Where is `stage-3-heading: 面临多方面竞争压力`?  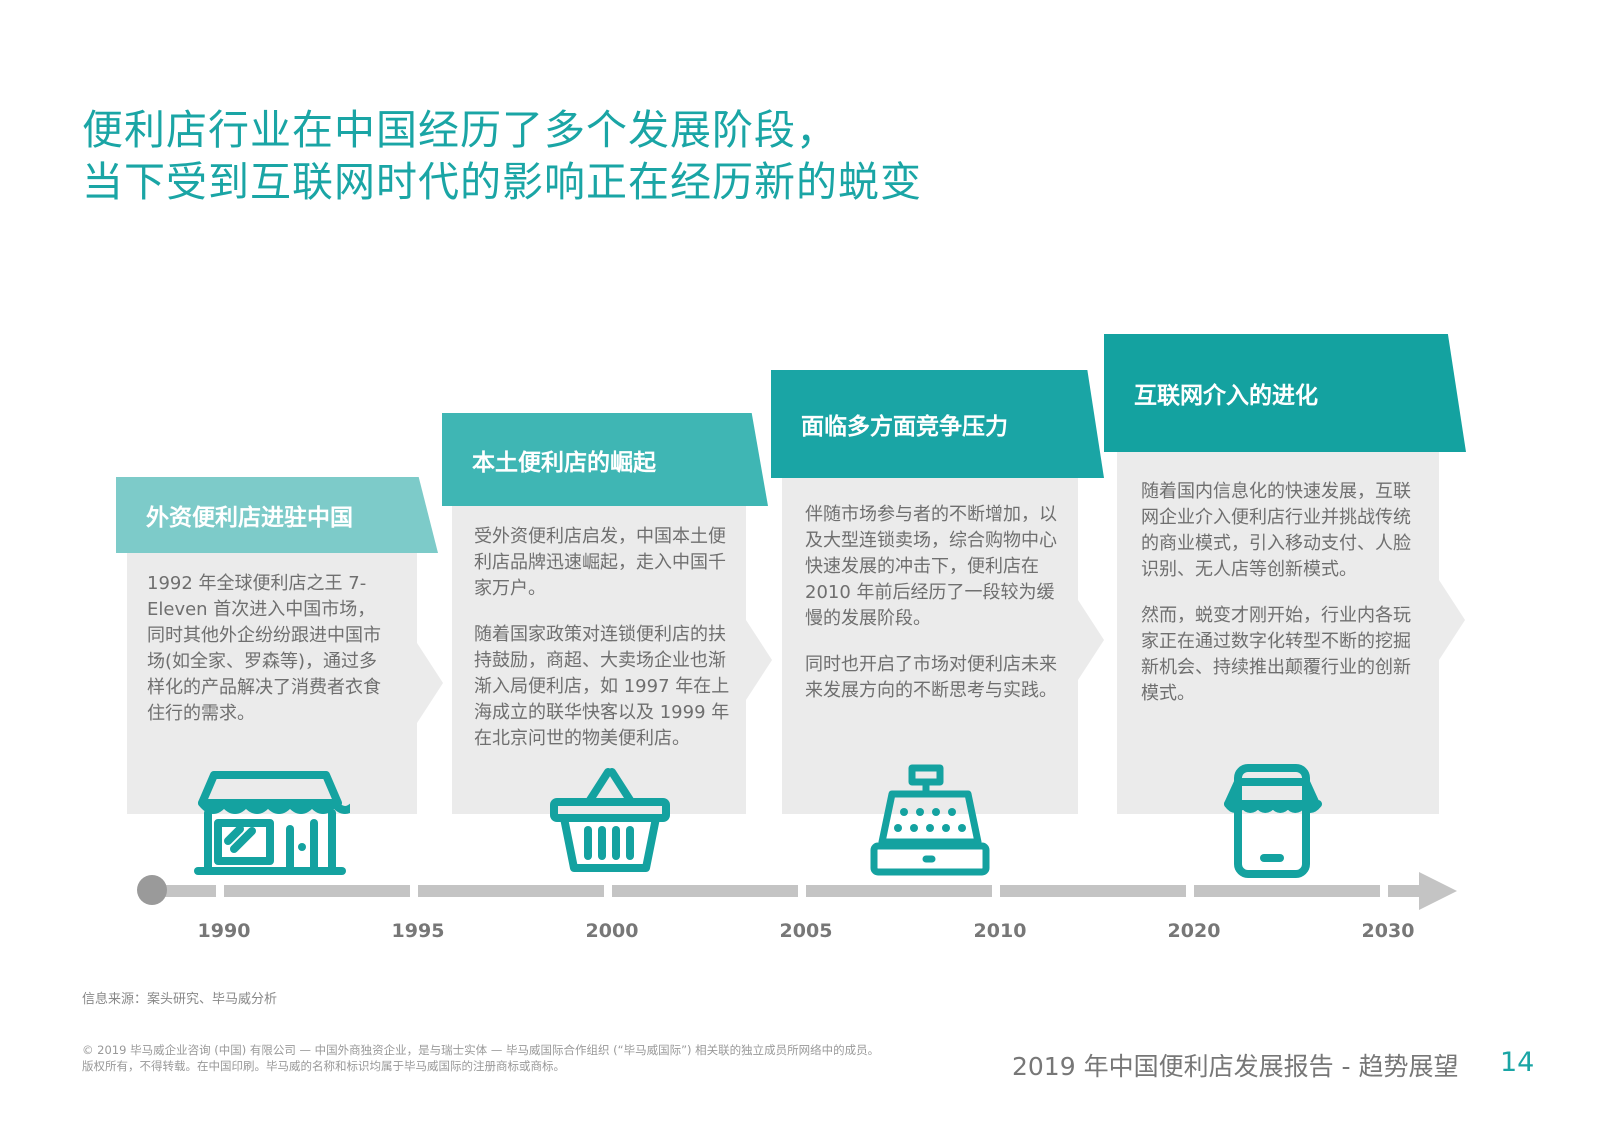 stage-3-heading: 面临多方面竞争压力 is located at coordinates (937, 424).